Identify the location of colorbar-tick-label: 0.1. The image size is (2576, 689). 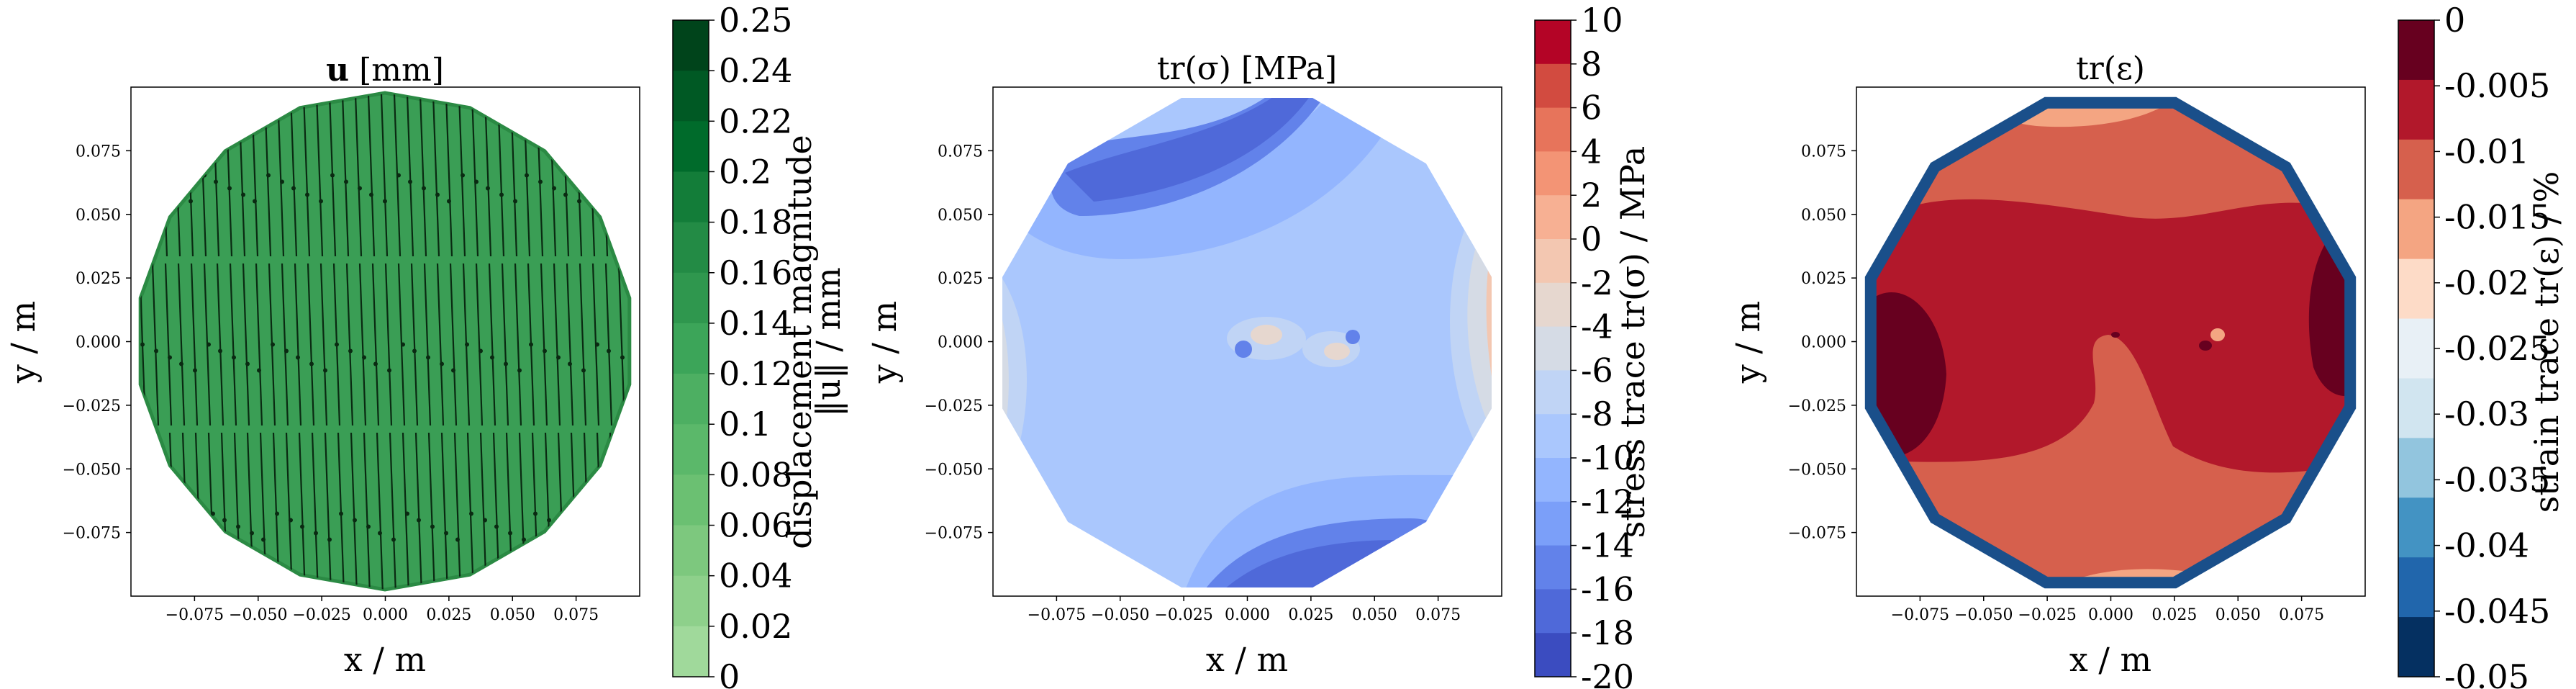
(745, 424).